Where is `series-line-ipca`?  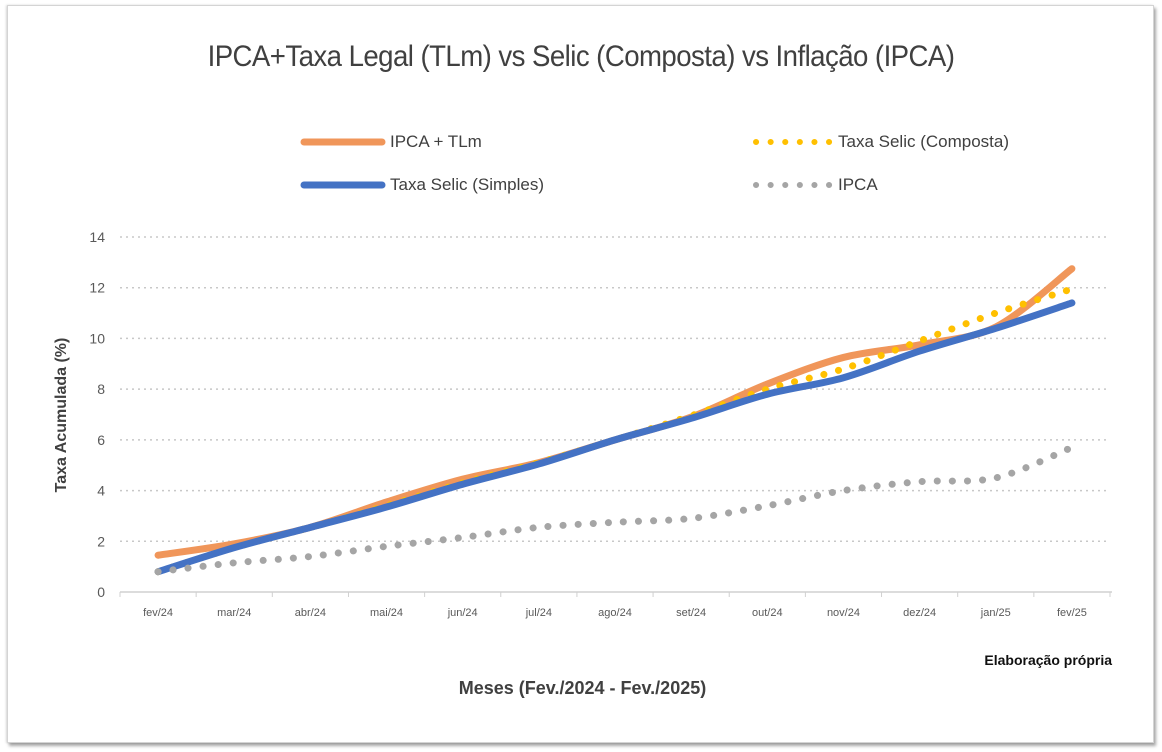
series-line-ipca is located at coordinates (615, 509).